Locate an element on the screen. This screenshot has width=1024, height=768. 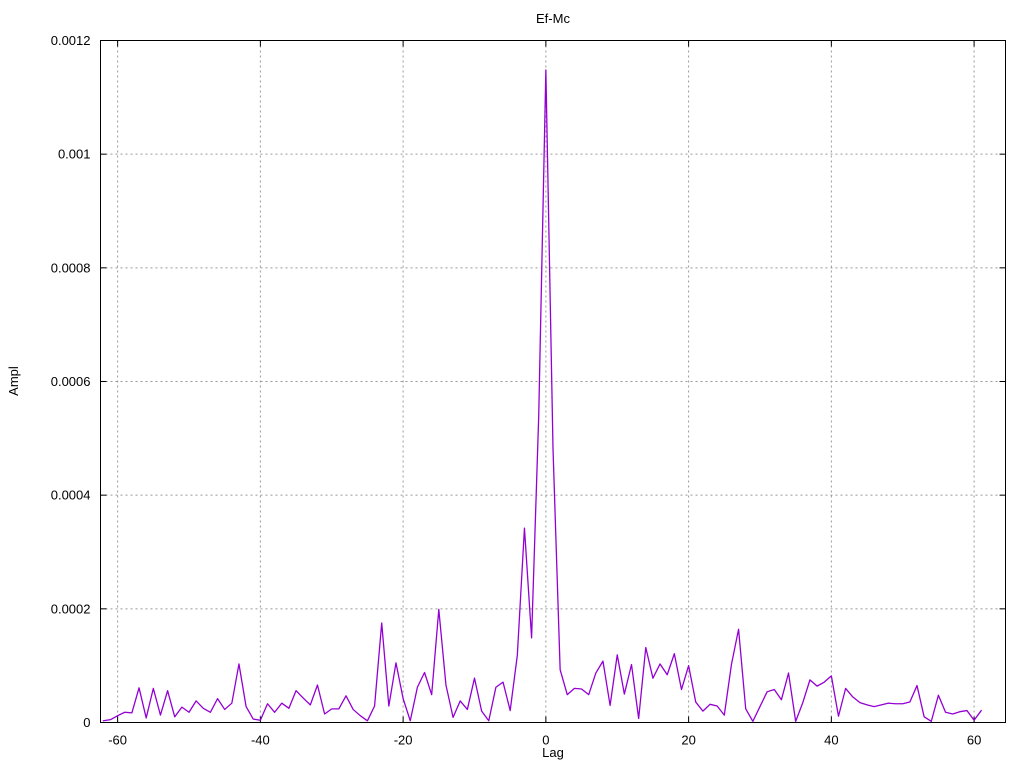
x-tick-label: 0 is located at coordinates (545, 740).